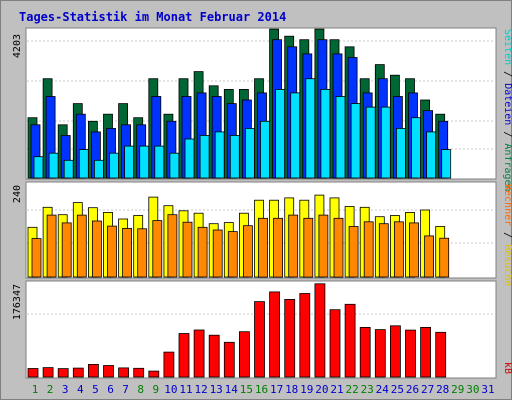 The height and width of the screenshot is (401, 512). Describe the element at coordinates (507, 265) in the screenshot. I see `legend-entry: Besuche` at that location.